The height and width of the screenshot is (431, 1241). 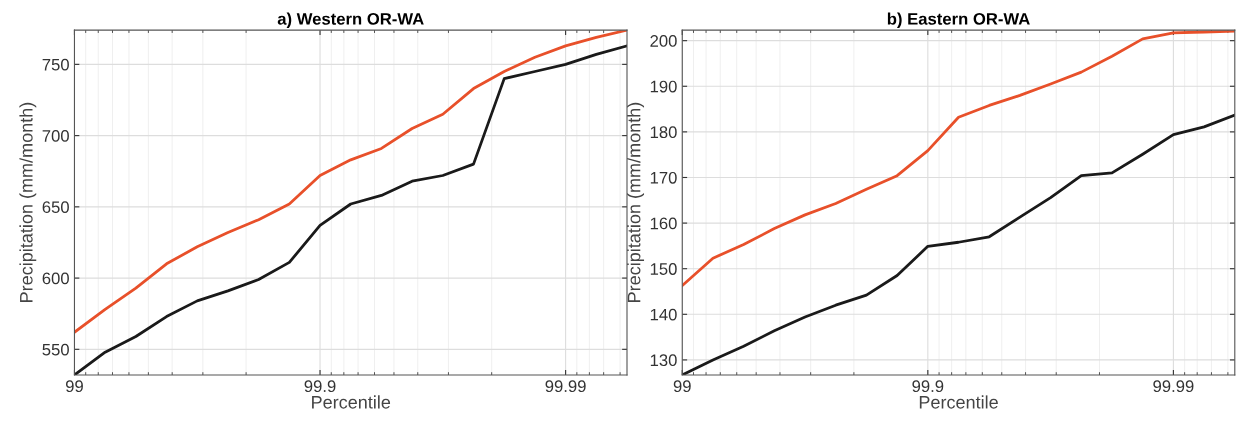 What do you see at coordinates (663, 360) in the screenshot?
I see `y-tick-label: 130` at bounding box center [663, 360].